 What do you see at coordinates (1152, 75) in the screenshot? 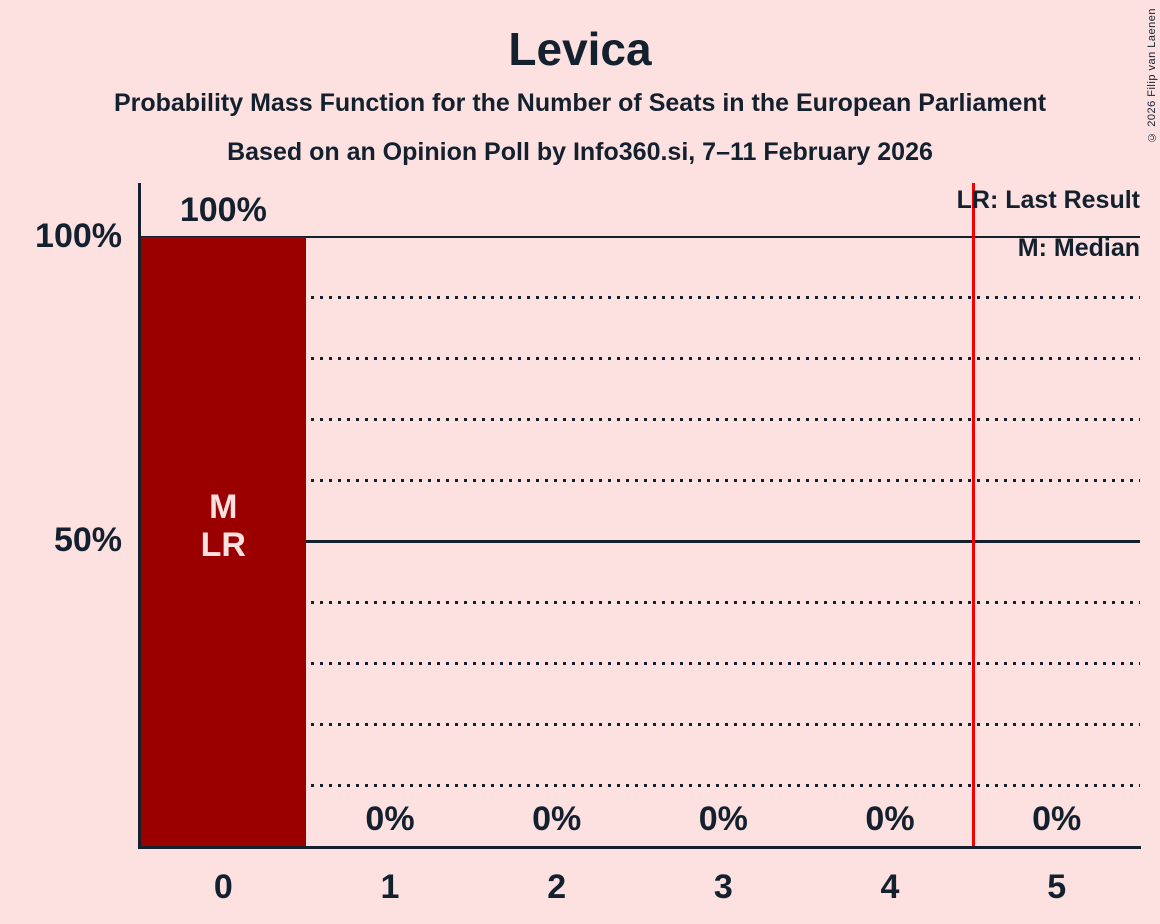
I see `copyright-text: © 2026 Filip van Laenen` at bounding box center [1152, 75].